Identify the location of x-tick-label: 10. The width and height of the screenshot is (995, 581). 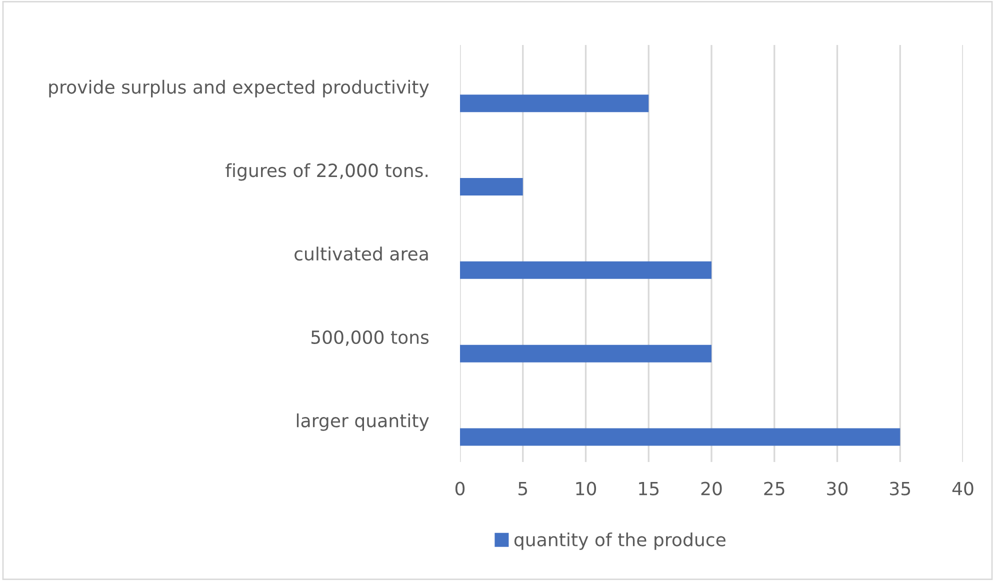
(586, 489).